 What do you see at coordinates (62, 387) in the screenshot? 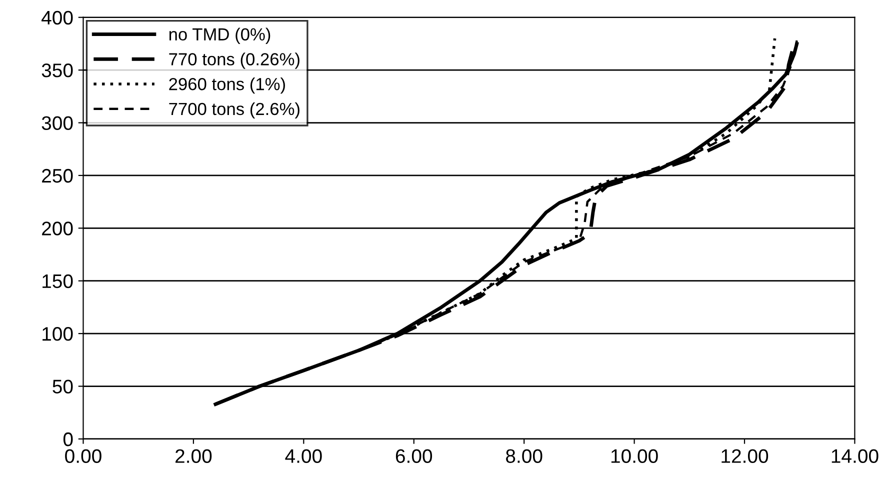
I see `y-tick-label: 50` at bounding box center [62, 387].